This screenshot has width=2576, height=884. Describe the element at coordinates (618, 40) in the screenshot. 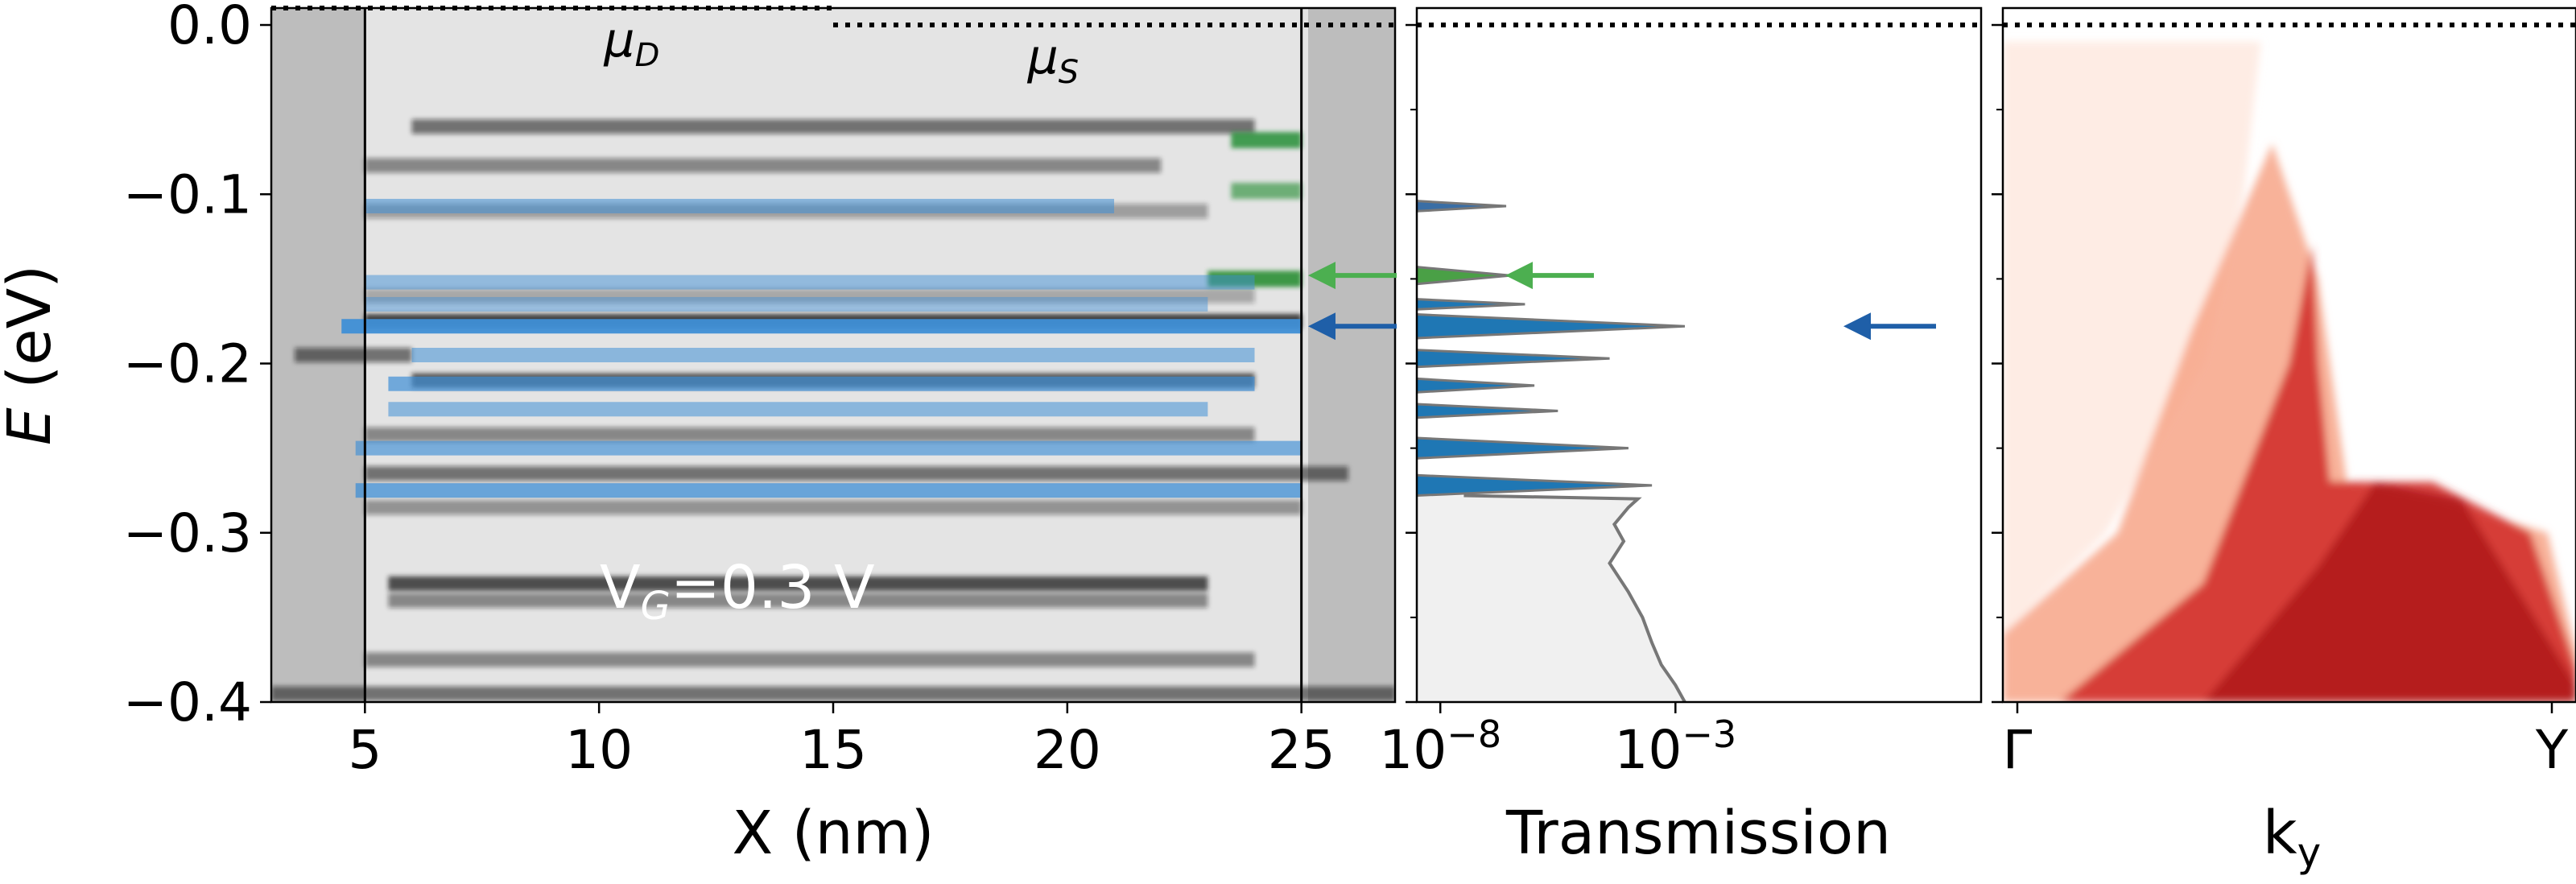

I see `mu-D-symbol: μ` at that location.